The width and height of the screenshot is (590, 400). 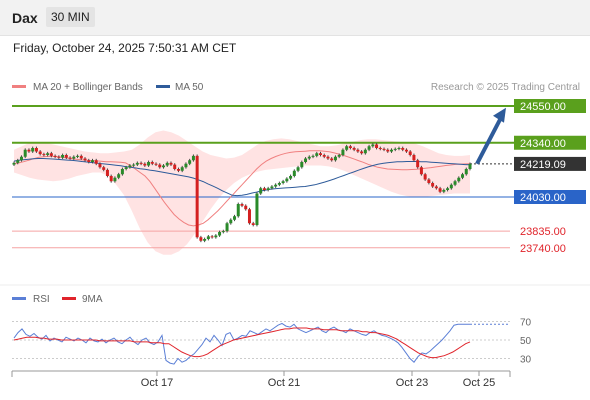 I want to click on legend-9ma-label: 9MA, so click(x=92, y=299).